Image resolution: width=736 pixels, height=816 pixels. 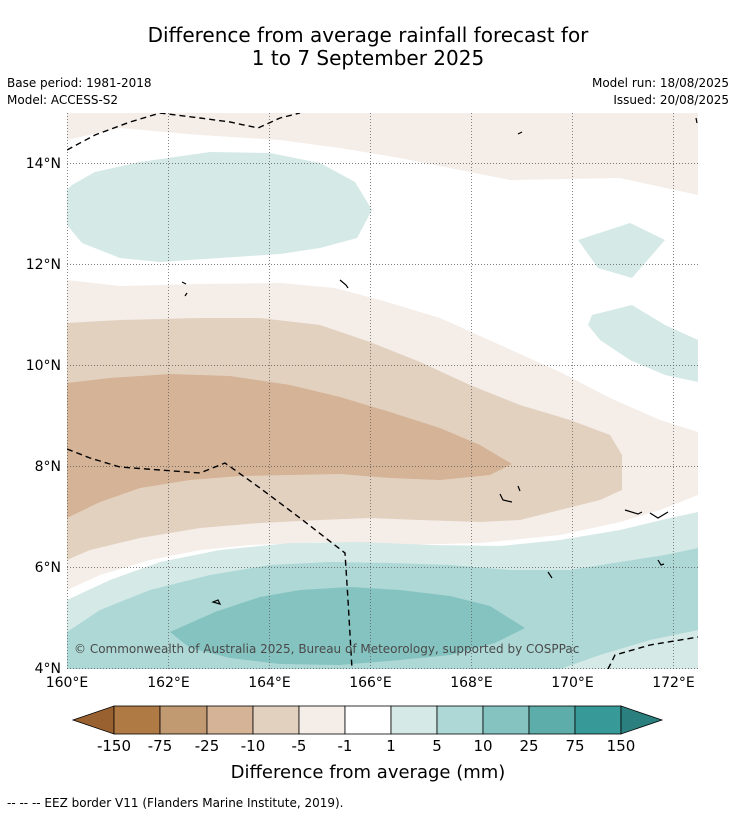 What do you see at coordinates (43, 366) in the screenshot?
I see `lat-tick-10: 10°N` at bounding box center [43, 366].